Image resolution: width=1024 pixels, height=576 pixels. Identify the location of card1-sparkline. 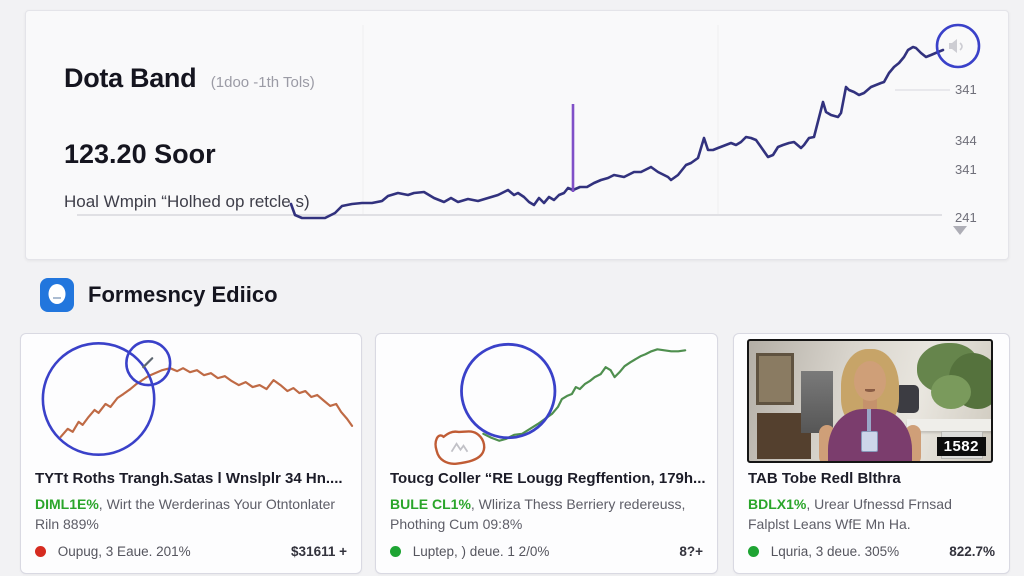
(191, 400).